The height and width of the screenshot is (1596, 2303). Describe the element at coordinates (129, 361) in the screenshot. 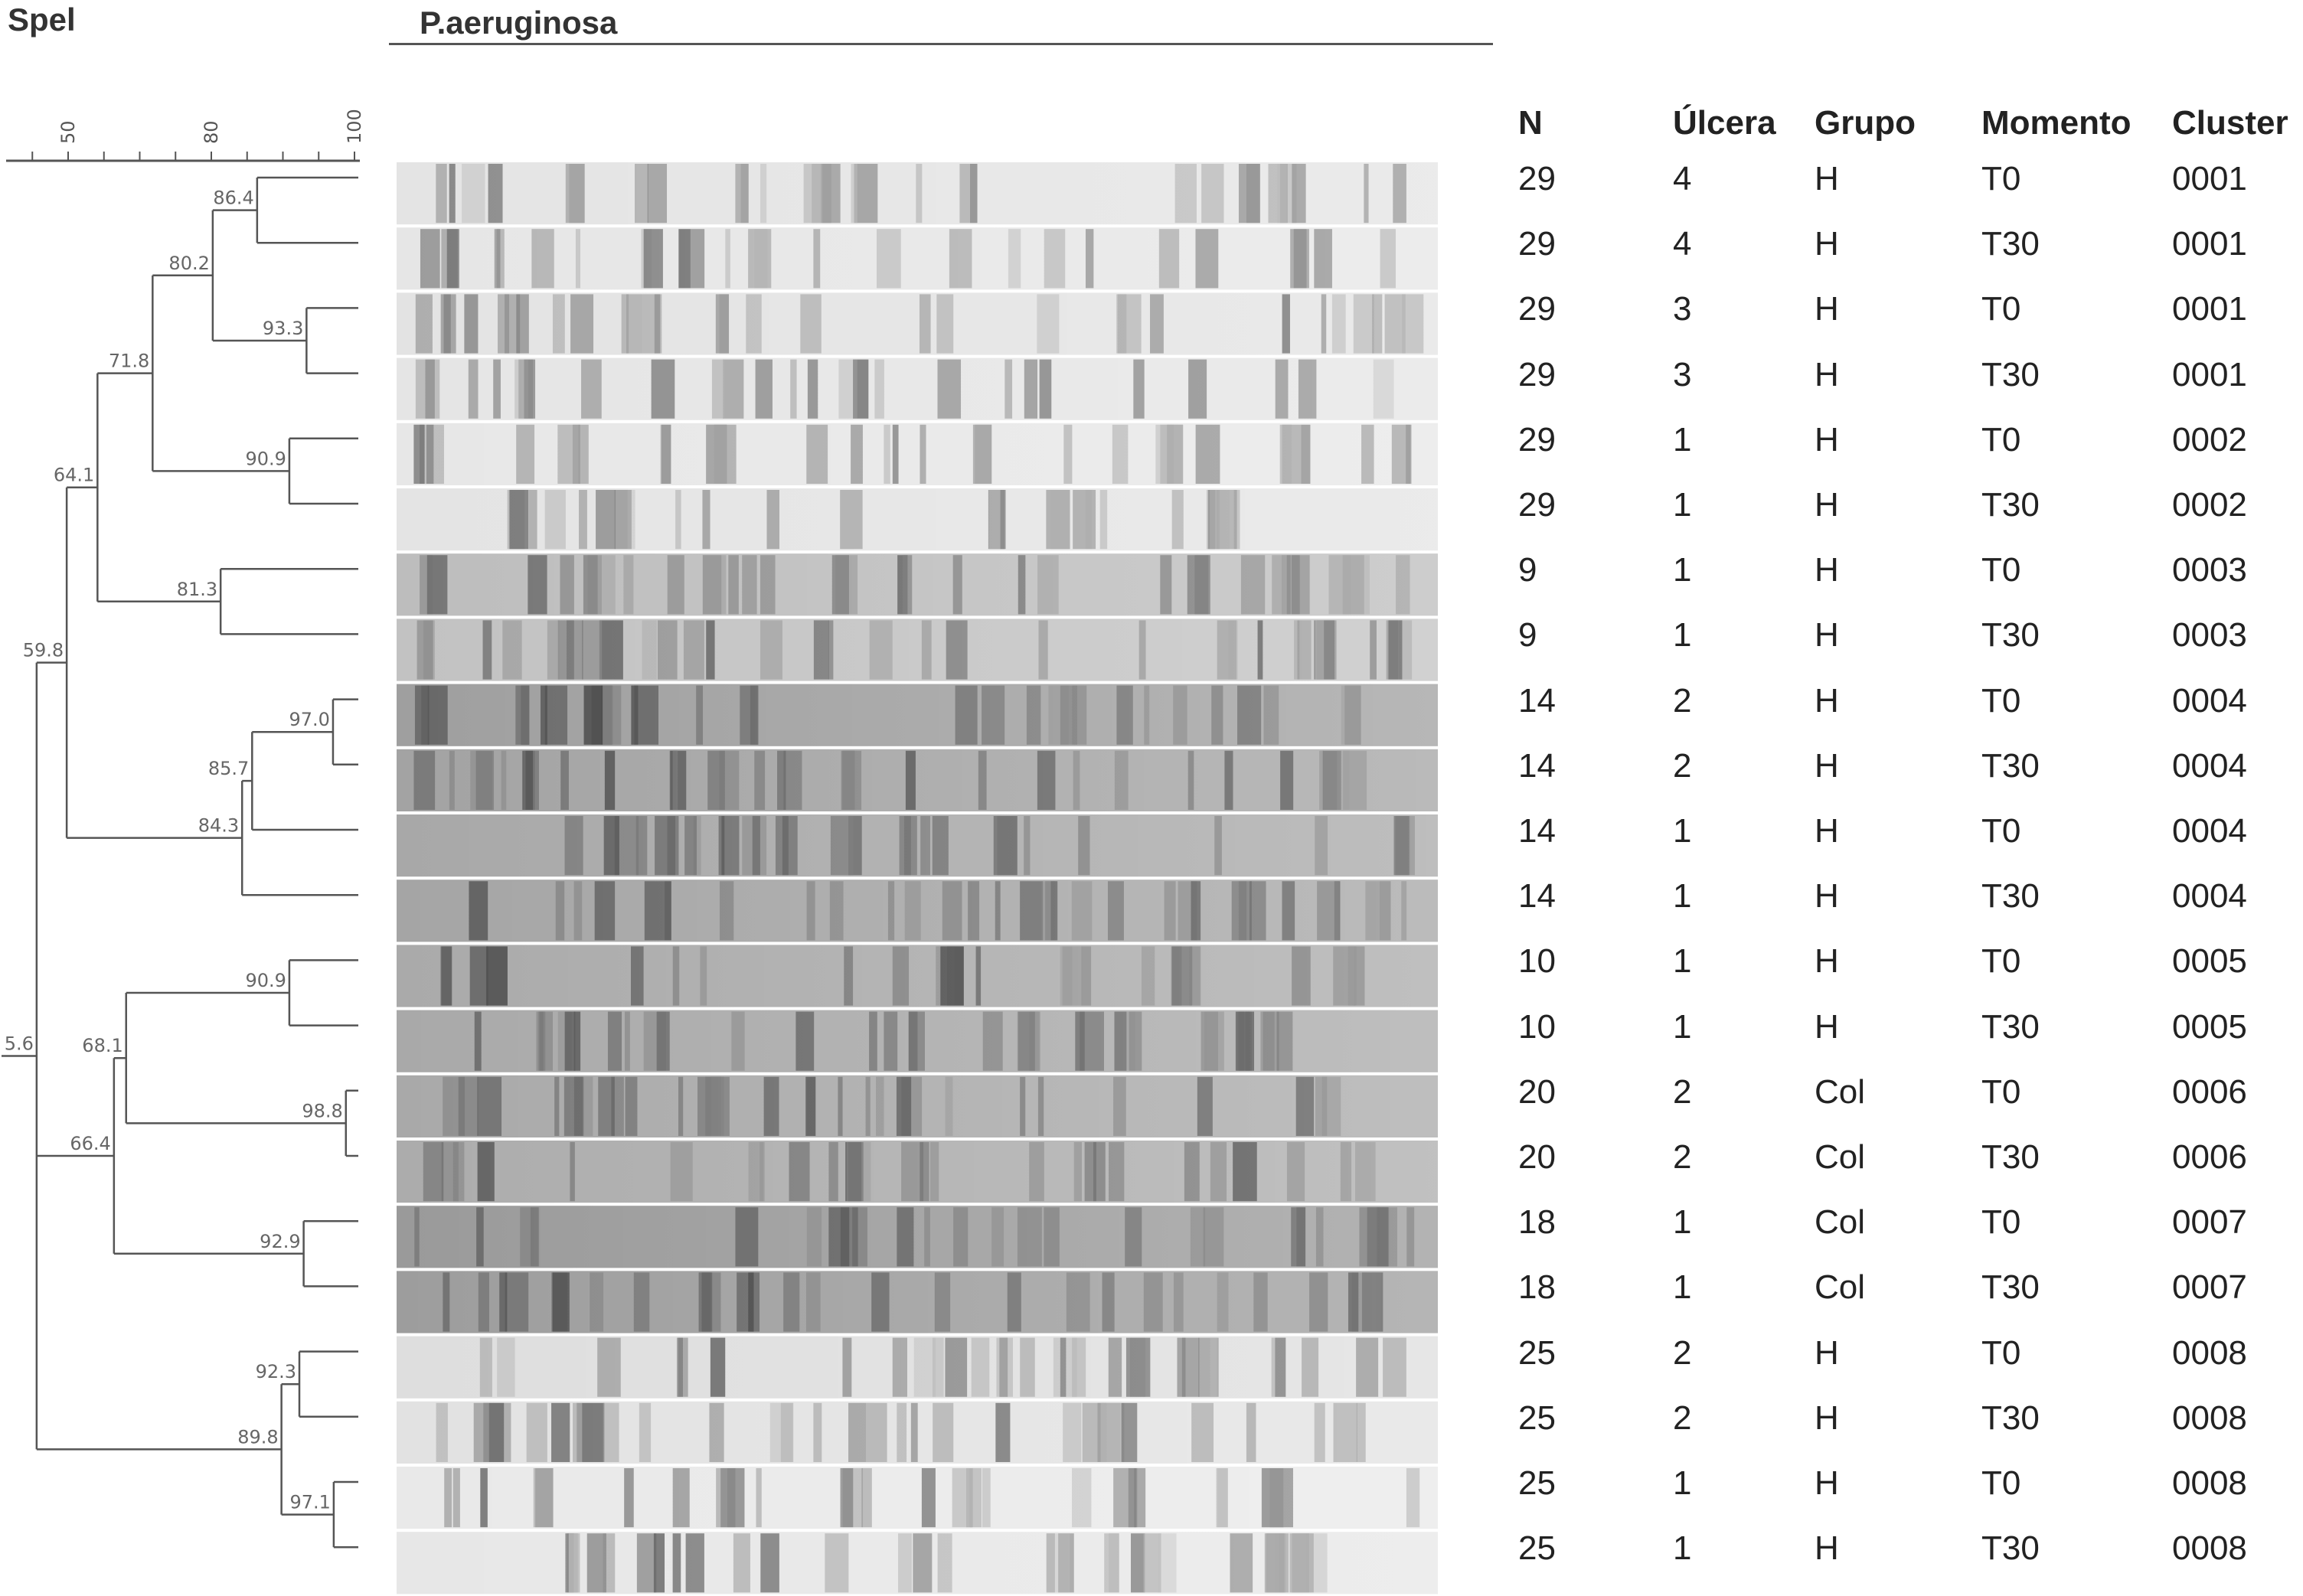

I see `node-similarity-label: 71.8` at that location.